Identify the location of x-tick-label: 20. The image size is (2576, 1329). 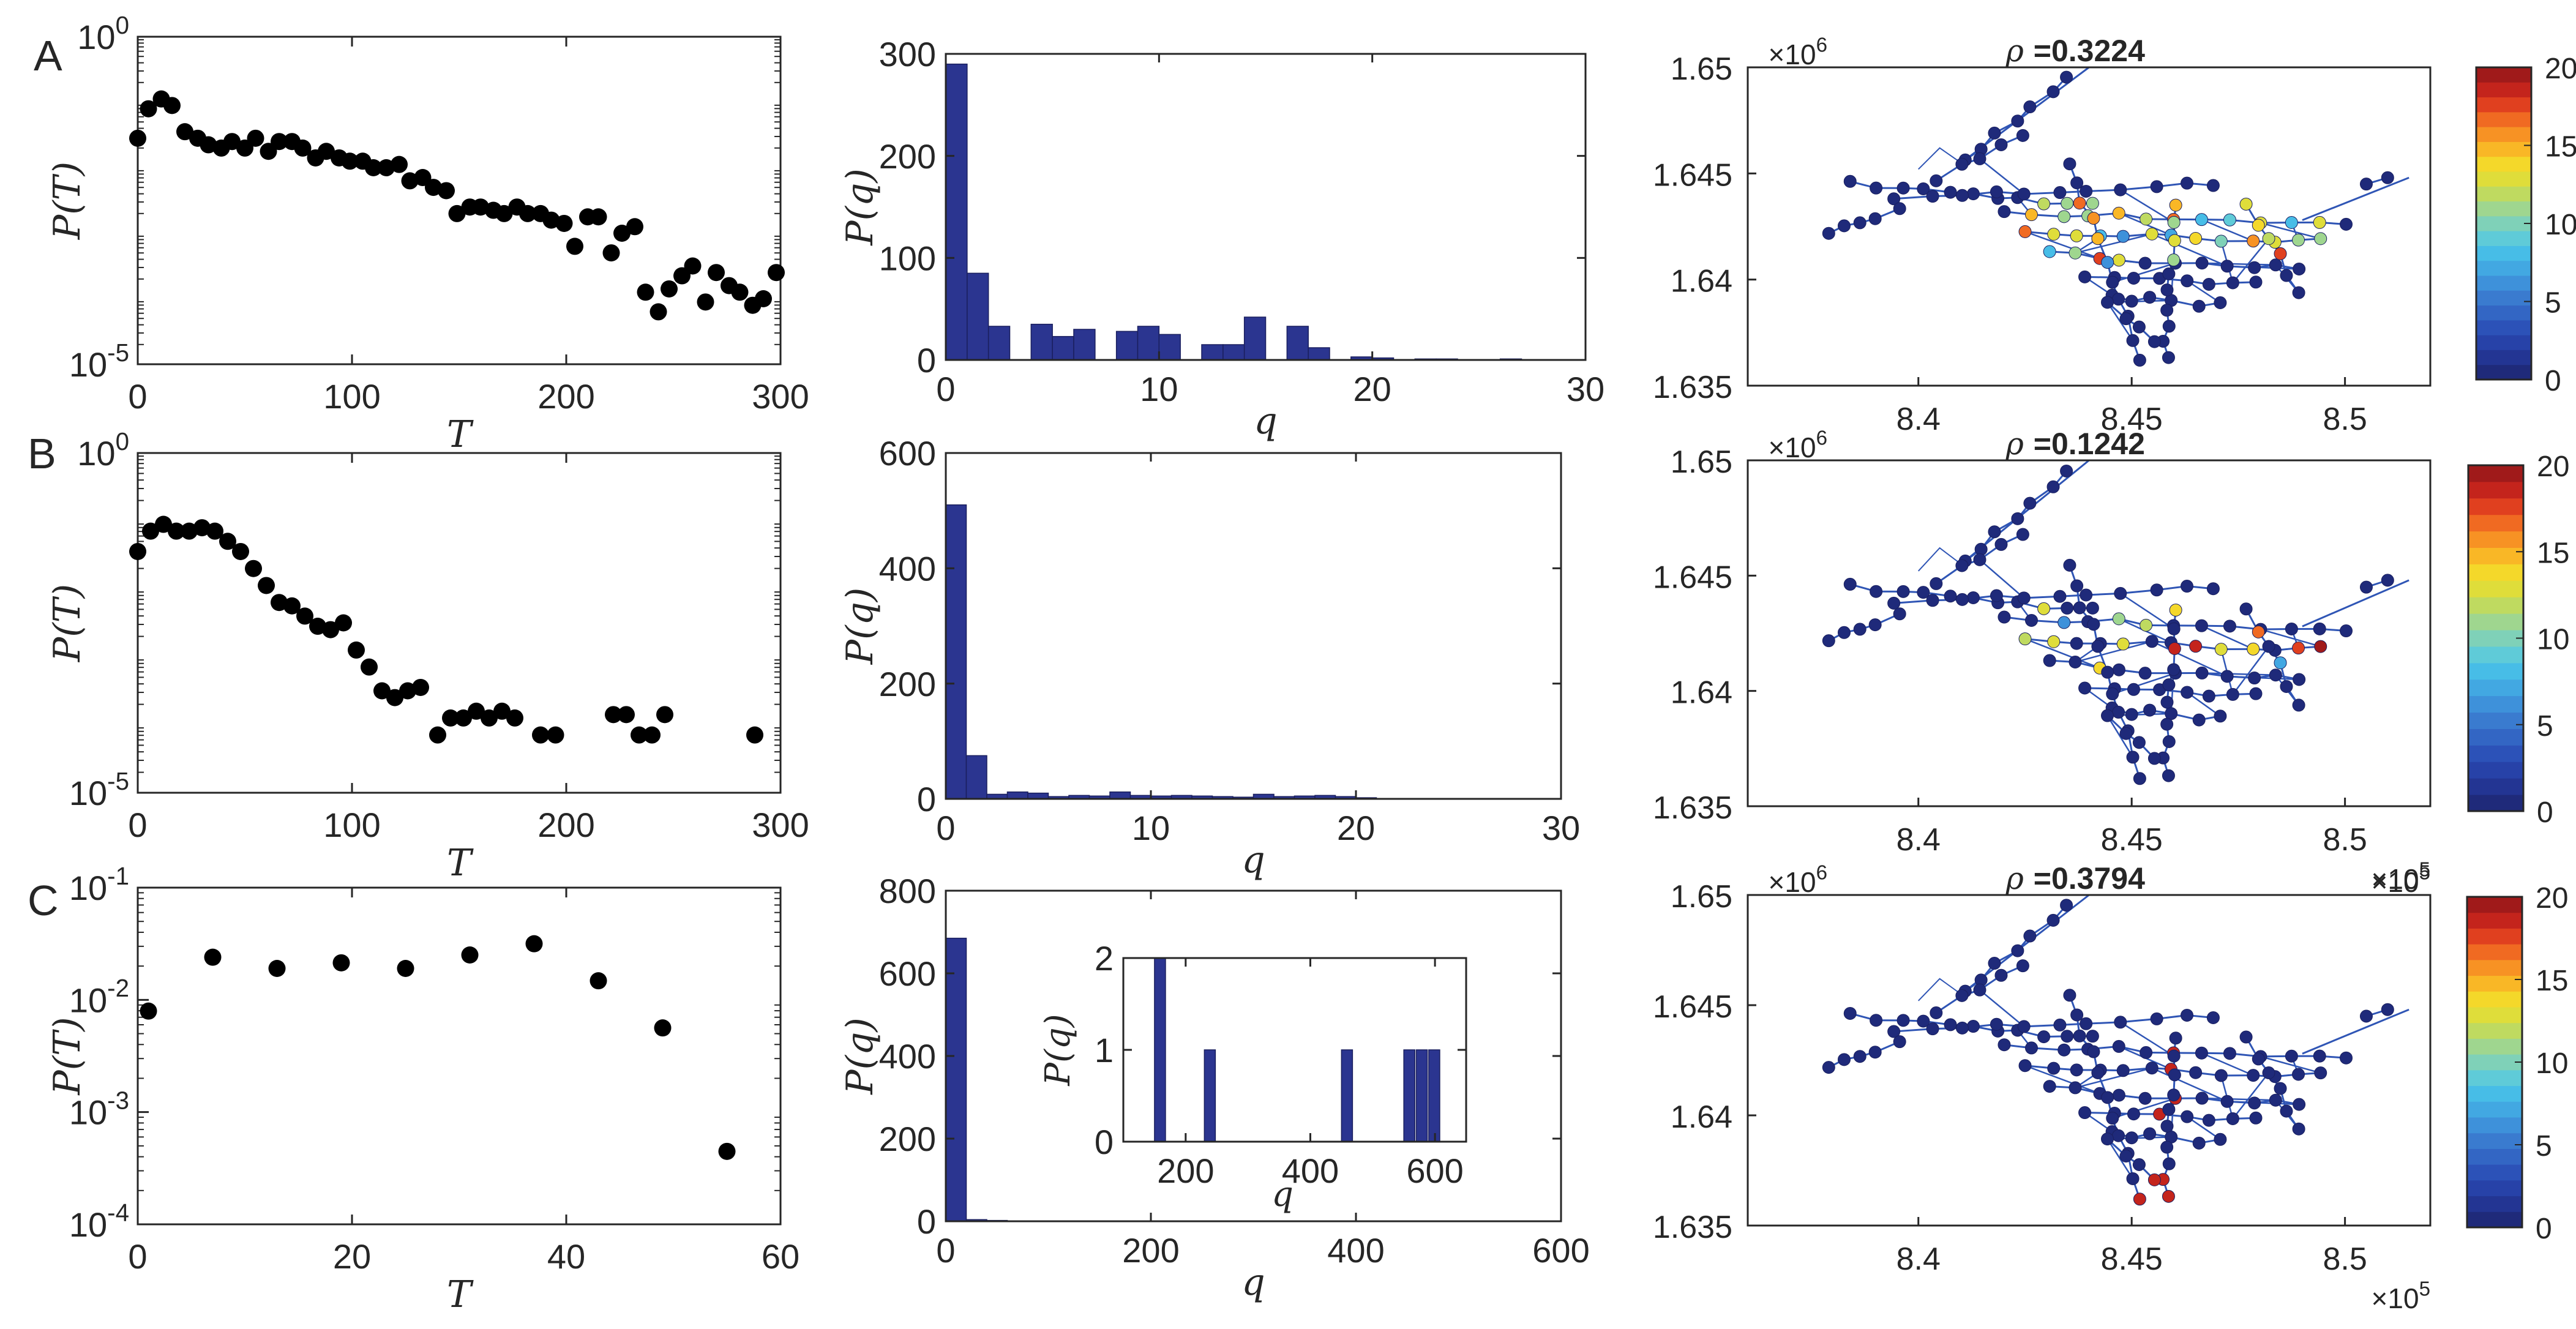
(1372, 389).